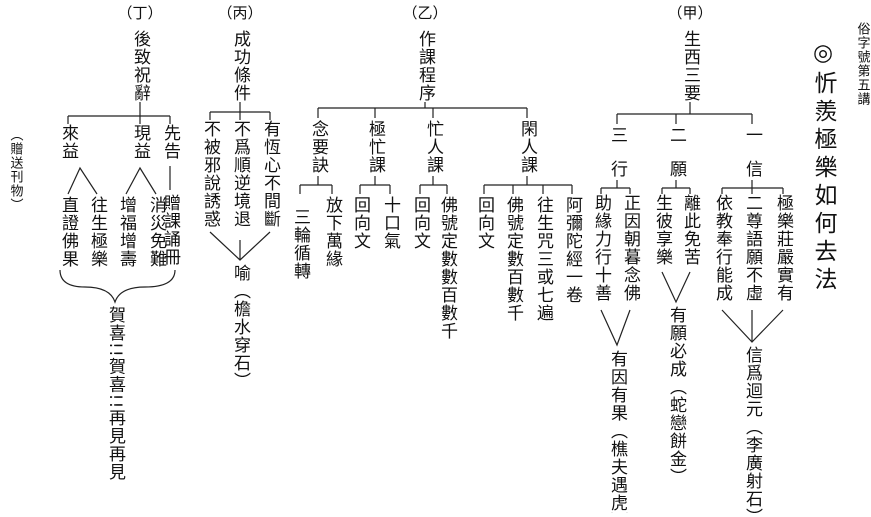  What do you see at coordinates (752, 248) in the screenshot?
I see `point: 二尊語願不虛` at bounding box center [752, 248].